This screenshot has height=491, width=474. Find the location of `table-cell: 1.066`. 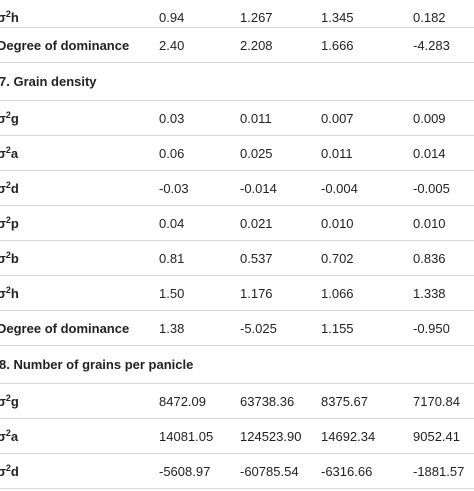

table-cell: 1.066 is located at coordinates (337, 293).